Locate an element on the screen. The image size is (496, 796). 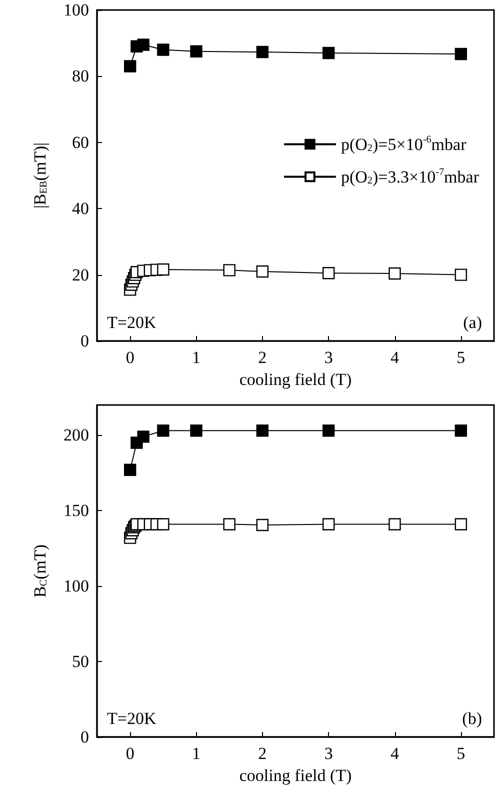
y-tick-label: 50 is located at coordinates (80, 662).